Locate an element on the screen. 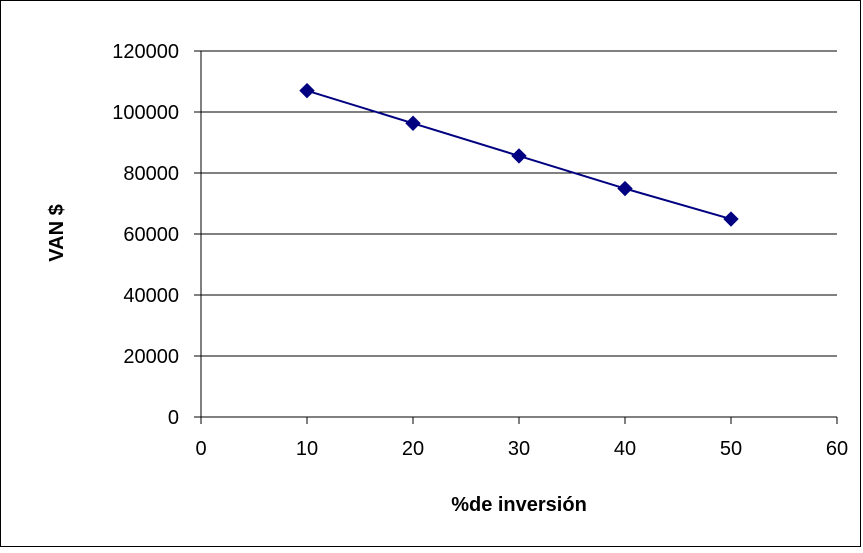 The width and height of the screenshot is (863, 553). y-tick-label-0: 0 is located at coordinates (173, 418).